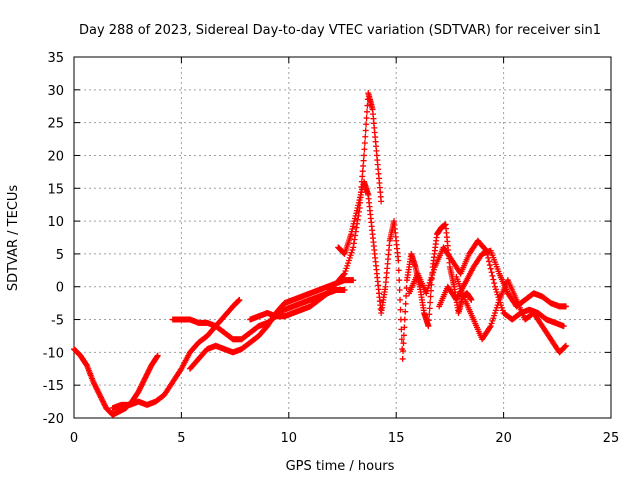  I want to click on x-axis-label: GPS time / hours, so click(340, 466).